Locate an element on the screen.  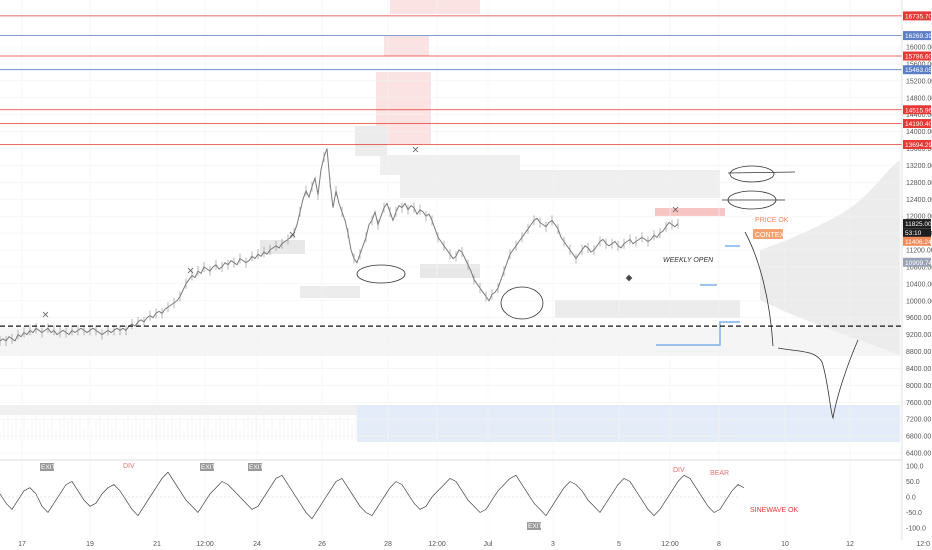
price-tick-label: 12000.00 is located at coordinates (919, 217).